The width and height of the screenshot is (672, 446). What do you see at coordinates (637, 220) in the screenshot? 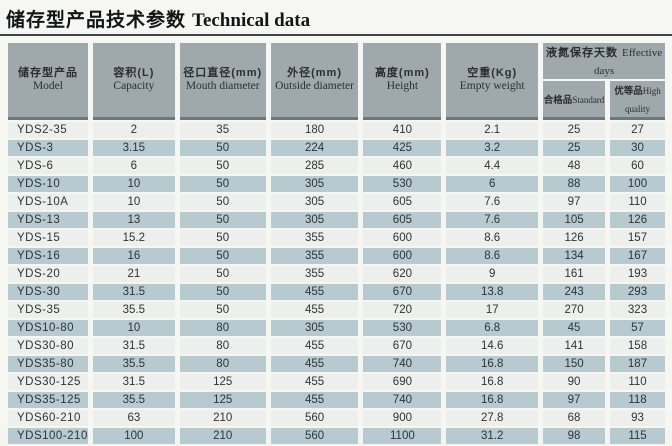
I see `value-cell: 126` at bounding box center [637, 220].